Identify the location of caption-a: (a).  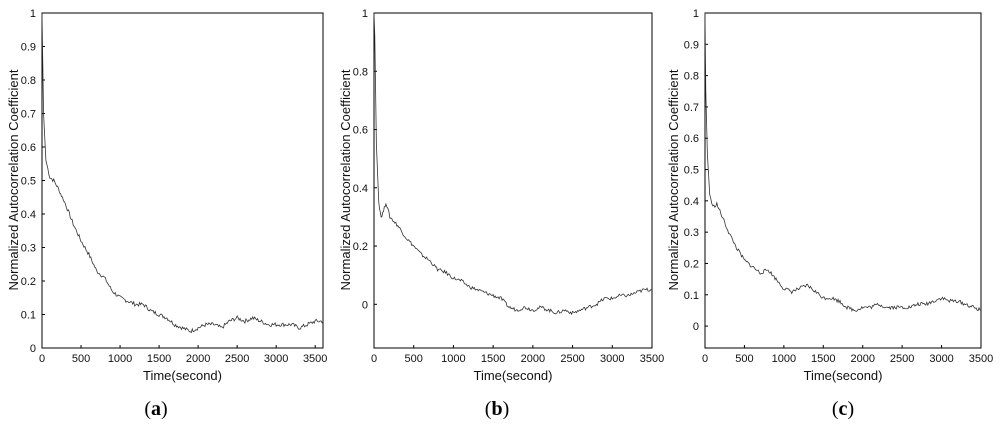
(156, 409).